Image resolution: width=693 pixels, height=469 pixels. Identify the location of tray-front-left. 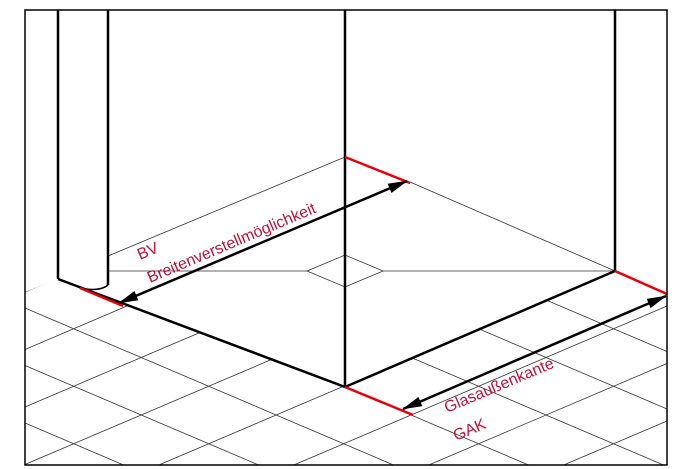
(201, 333).